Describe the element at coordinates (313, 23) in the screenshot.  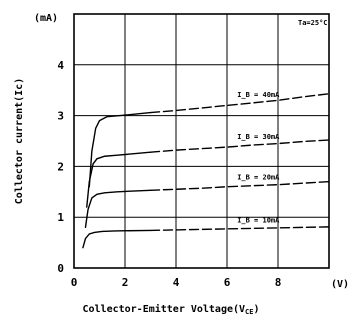
I see `temperature-annotation: Ta=25°C` at that location.